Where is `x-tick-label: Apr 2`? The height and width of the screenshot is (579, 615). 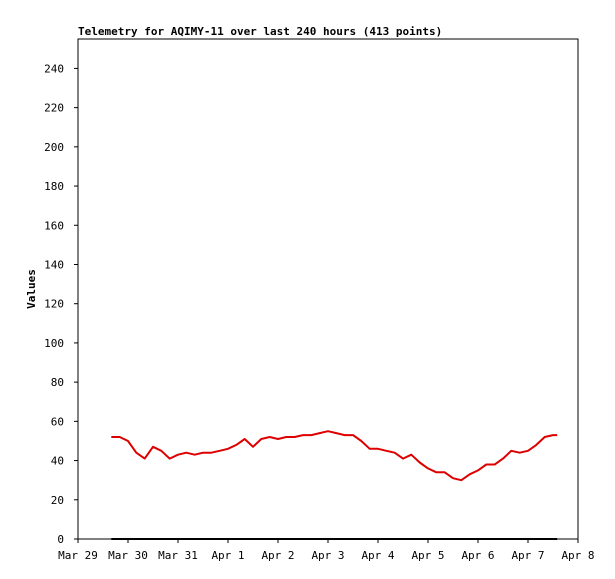
x-tick-label: Apr 2 is located at coordinates (277, 555).